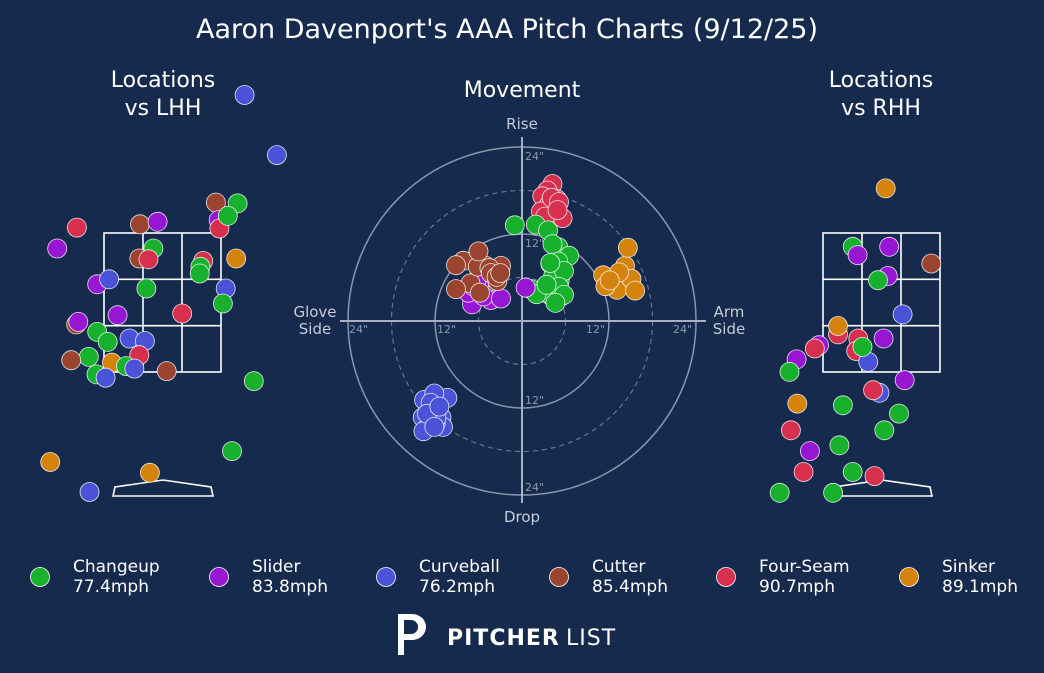 This screenshot has height=673, width=1044. Describe the element at coordinates (163, 293) in the screenshot. I see `pitch-points-lhh` at that location.